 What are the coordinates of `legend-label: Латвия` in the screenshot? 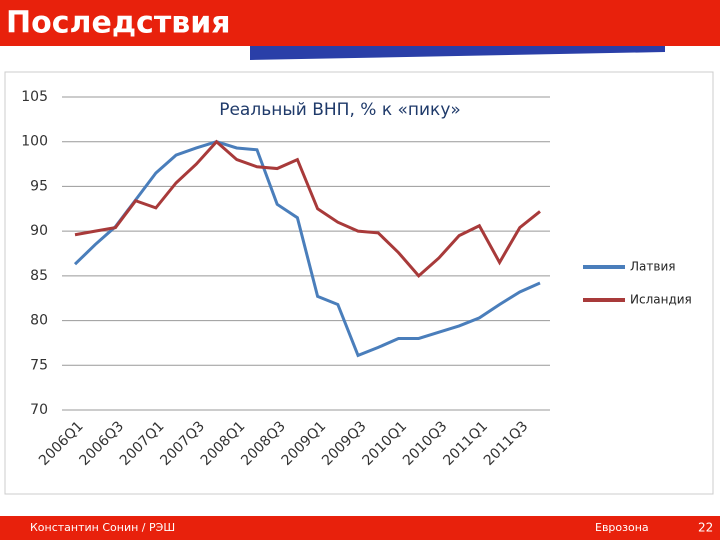 It's located at (652, 267).